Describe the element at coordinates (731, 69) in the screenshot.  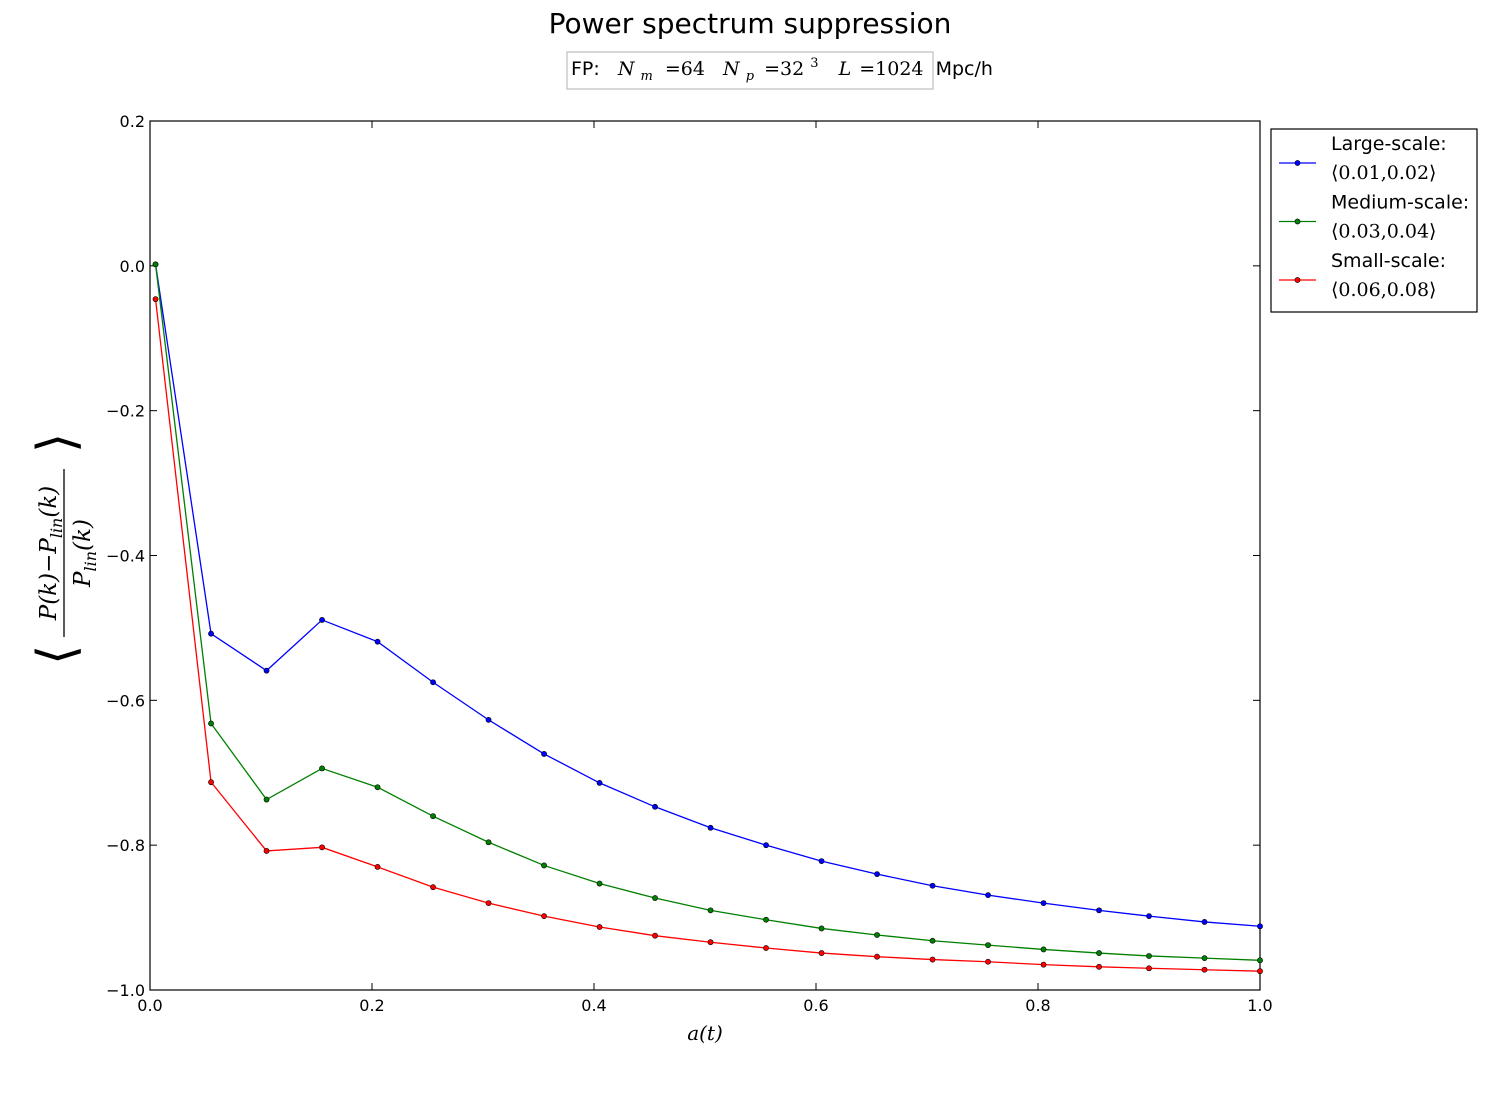
I see `subtitle-np-symbol: N` at that location.